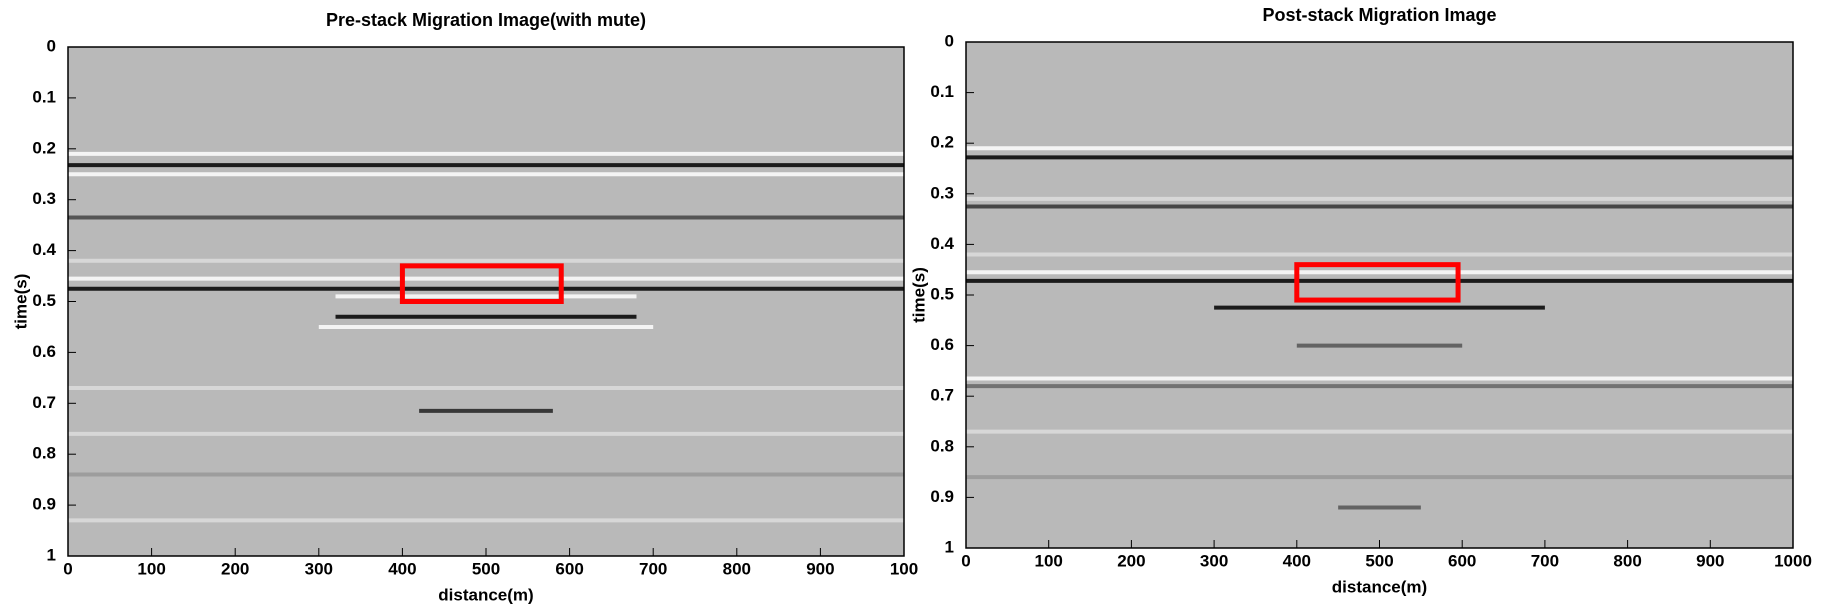 This screenshot has width=1829, height=610. What do you see at coordinates (1379, 15) in the screenshot?
I see `chart-title: Post-stack Migration Image` at bounding box center [1379, 15].